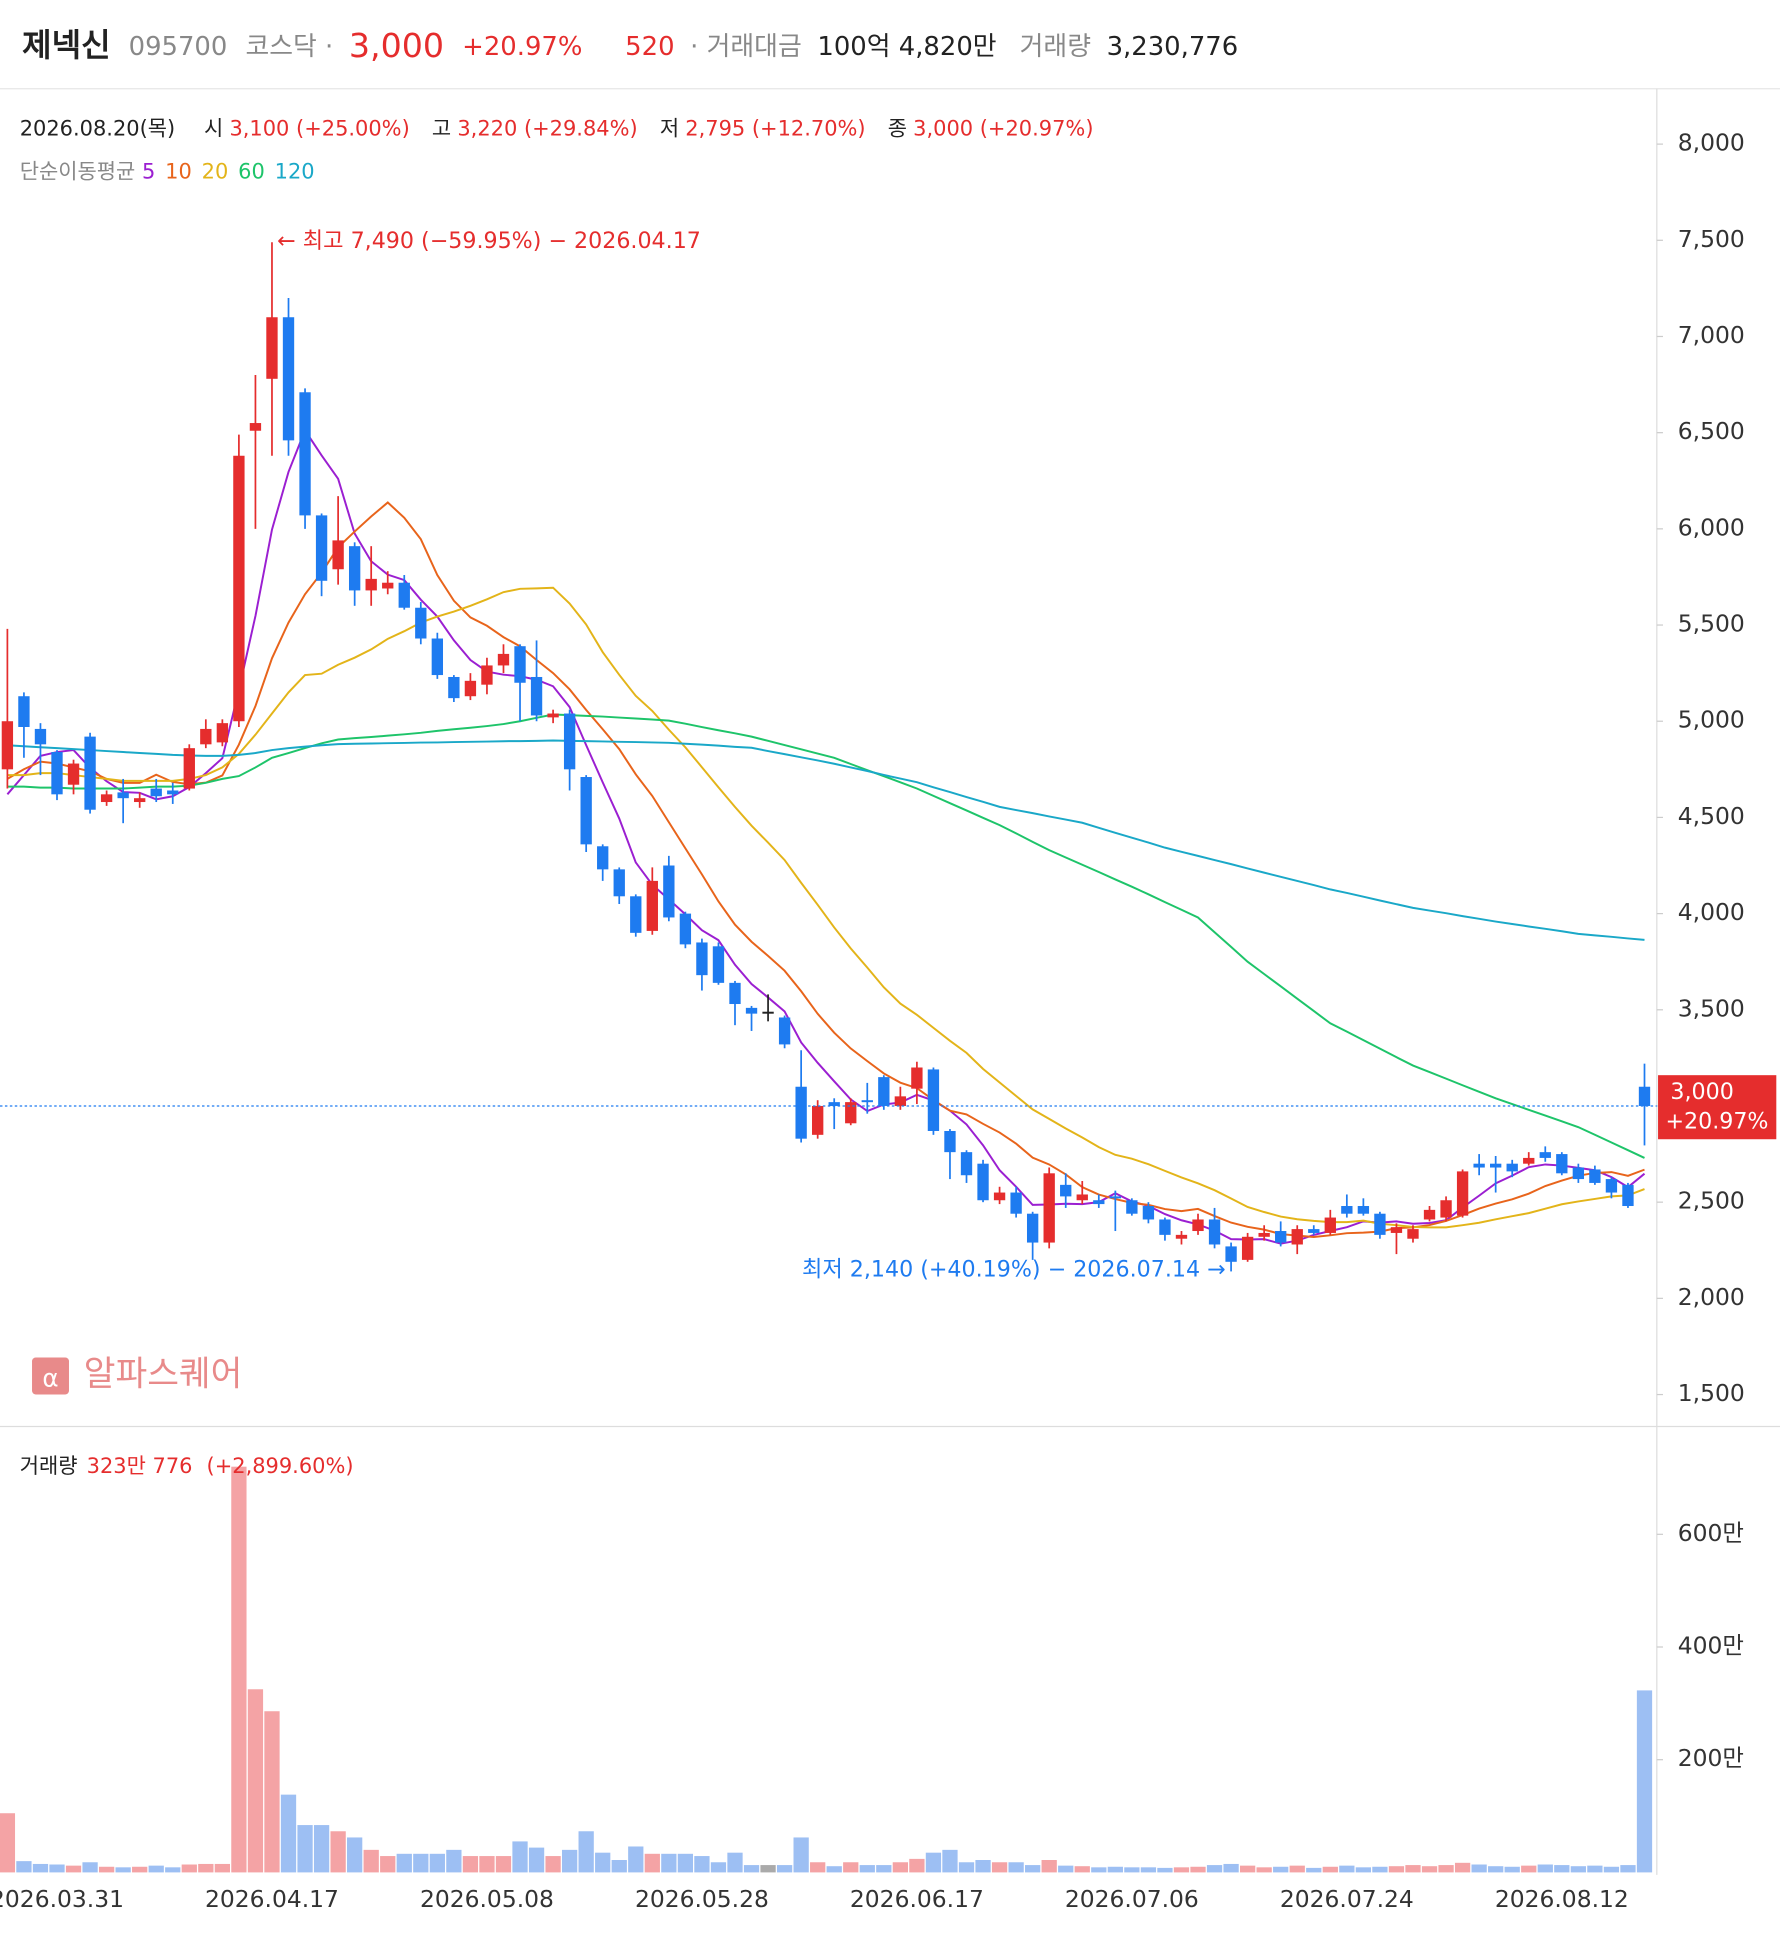 The image size is (1780, 1934). Describe the element at coordinates (669, 128) in the screenshot. I see `info-label: 저` at that location.